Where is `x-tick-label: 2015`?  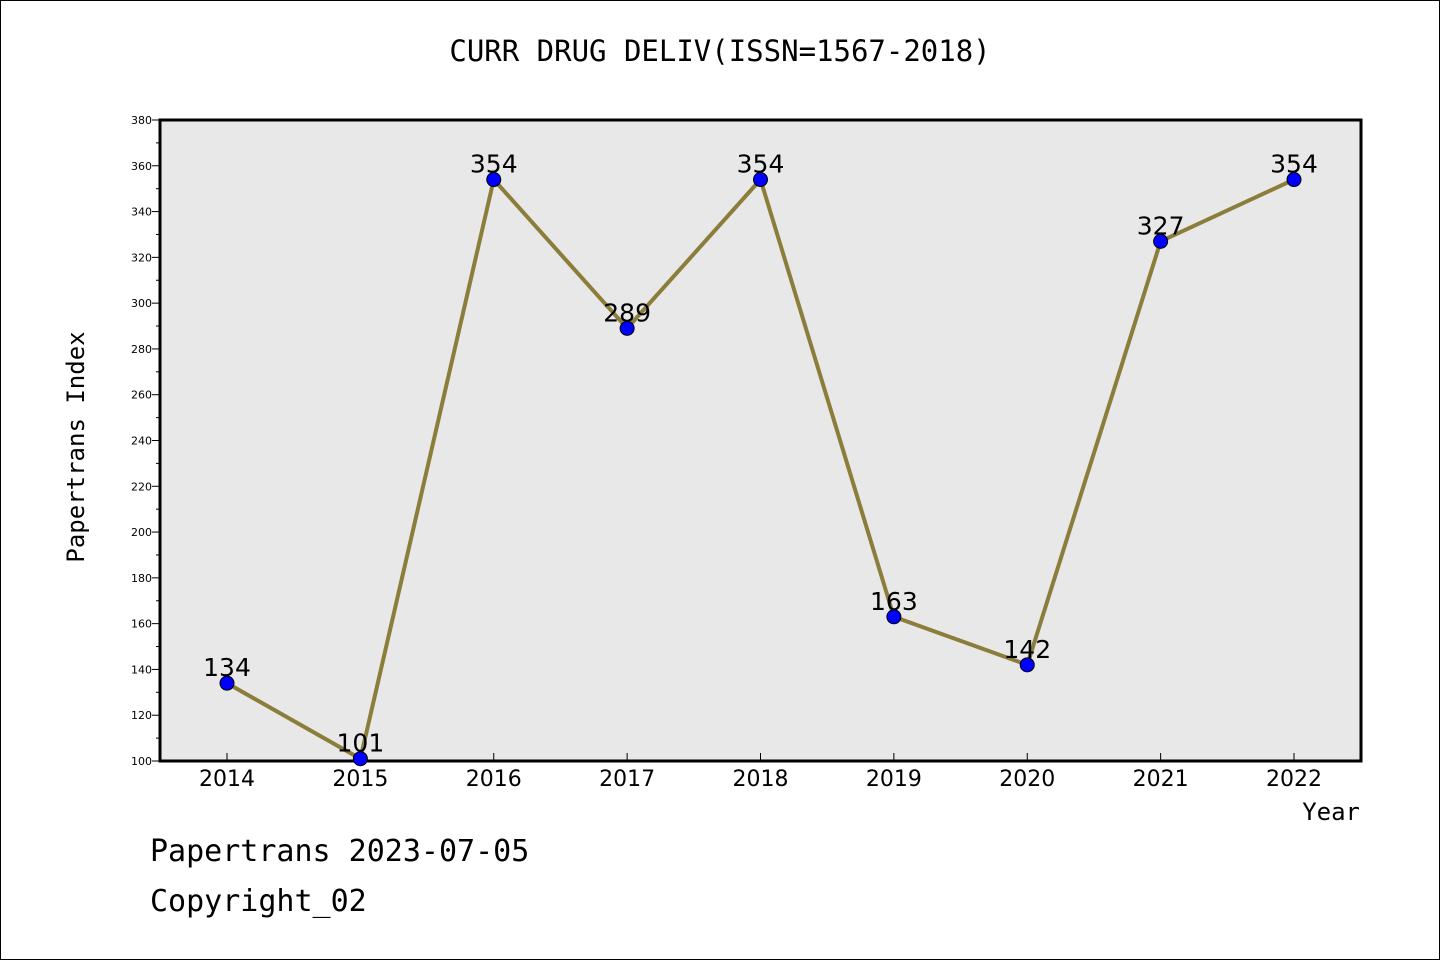 x-tick-label: 2015 is located at coordinates (360, 779).